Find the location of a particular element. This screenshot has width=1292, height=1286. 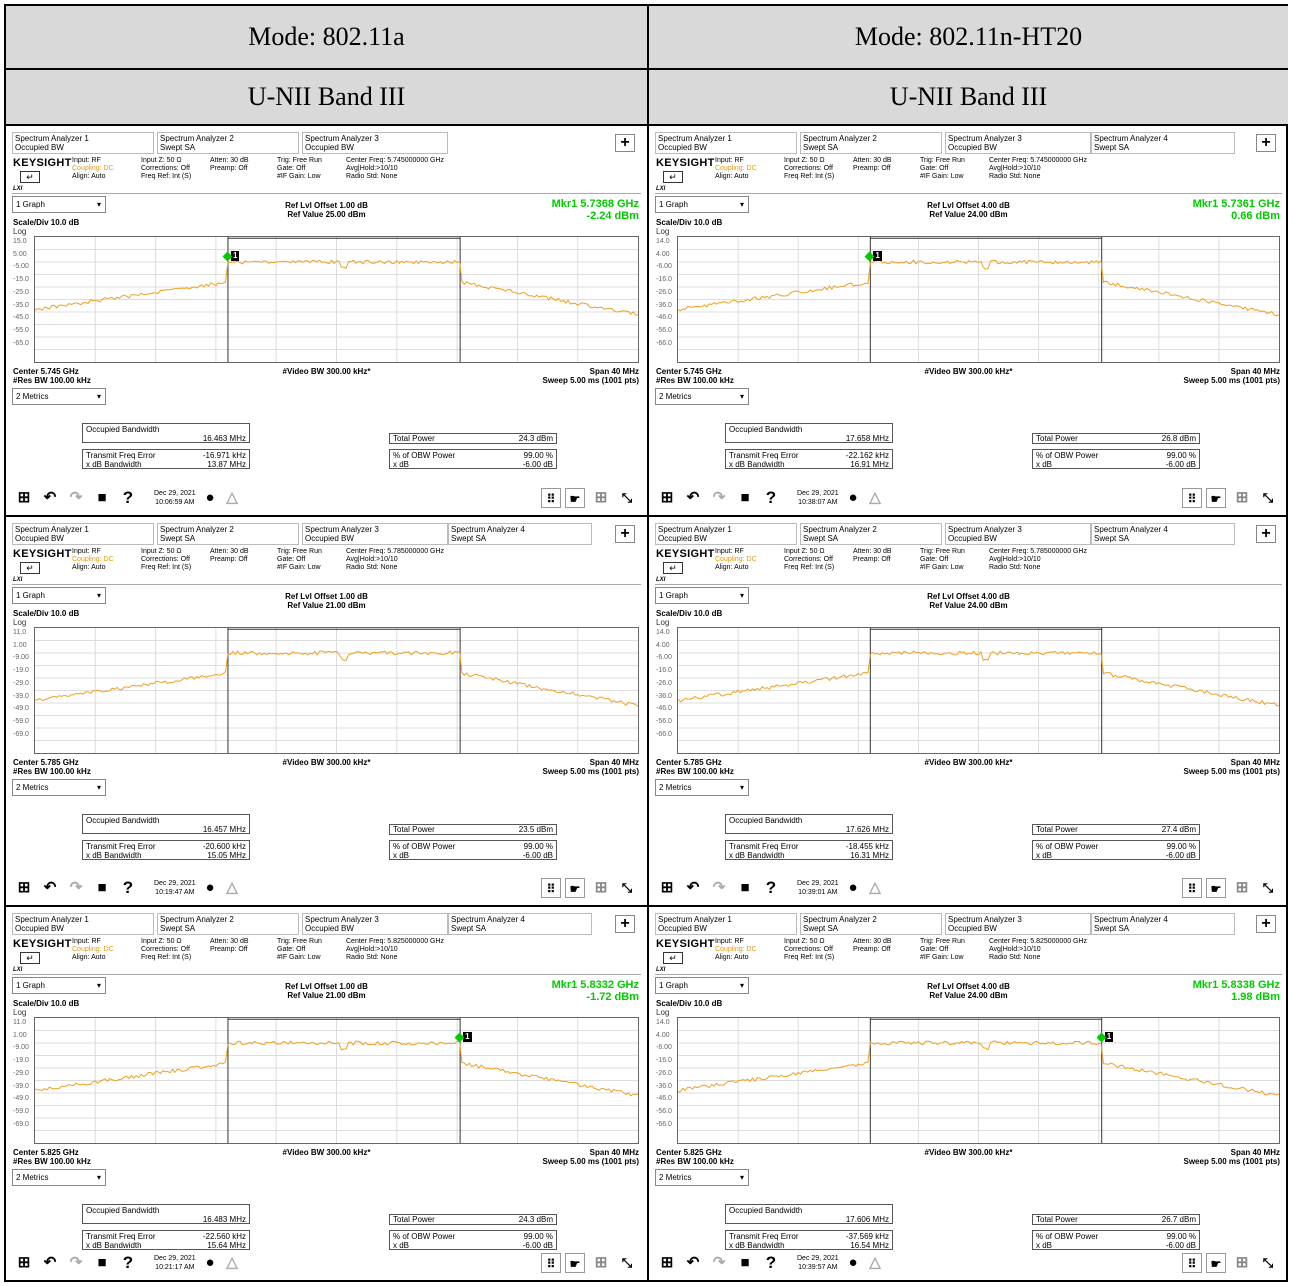

spectrum-plot is located at coordinates (978, 690).